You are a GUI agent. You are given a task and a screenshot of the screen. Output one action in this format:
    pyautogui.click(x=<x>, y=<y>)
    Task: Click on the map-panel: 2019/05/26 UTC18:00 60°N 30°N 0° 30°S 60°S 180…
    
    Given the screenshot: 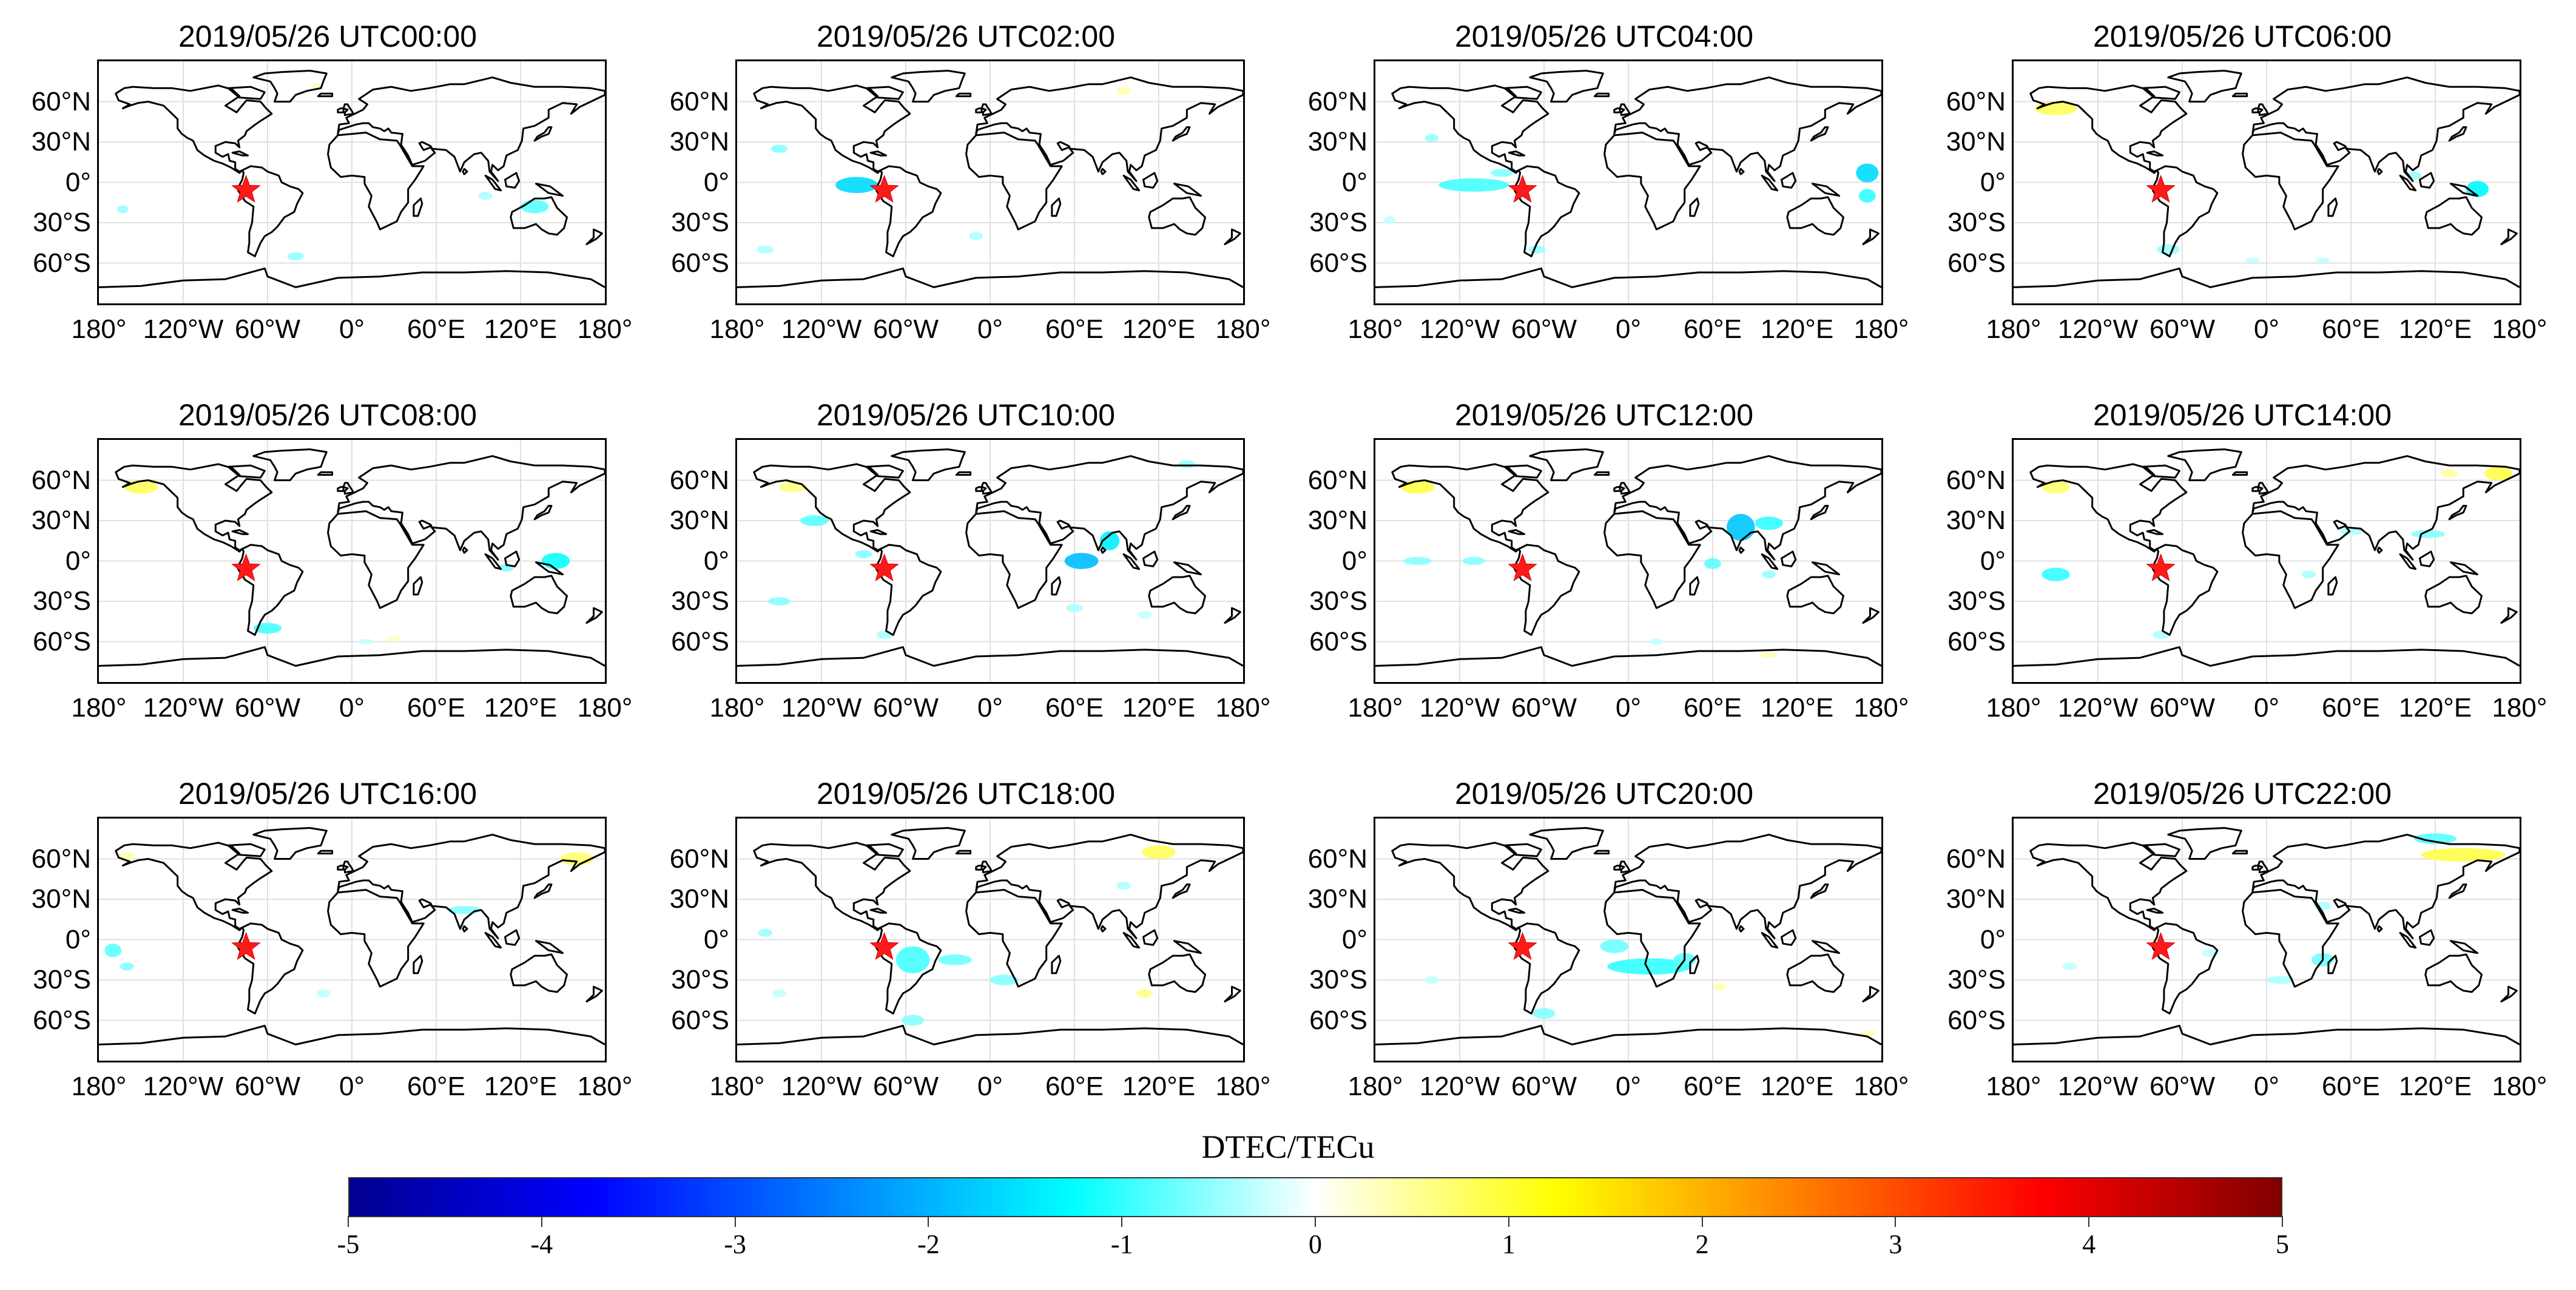 What is the action you would take?
    pyautogui.click(x=965, y=957)
    